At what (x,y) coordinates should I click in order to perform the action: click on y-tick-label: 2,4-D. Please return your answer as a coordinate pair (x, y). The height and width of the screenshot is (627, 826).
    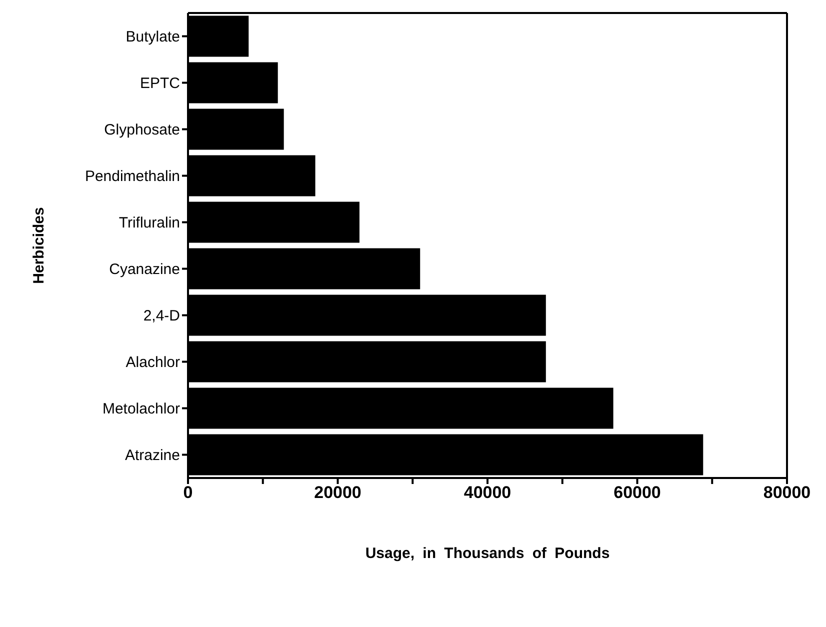
    Looking at the image, I should click on (161, 316).